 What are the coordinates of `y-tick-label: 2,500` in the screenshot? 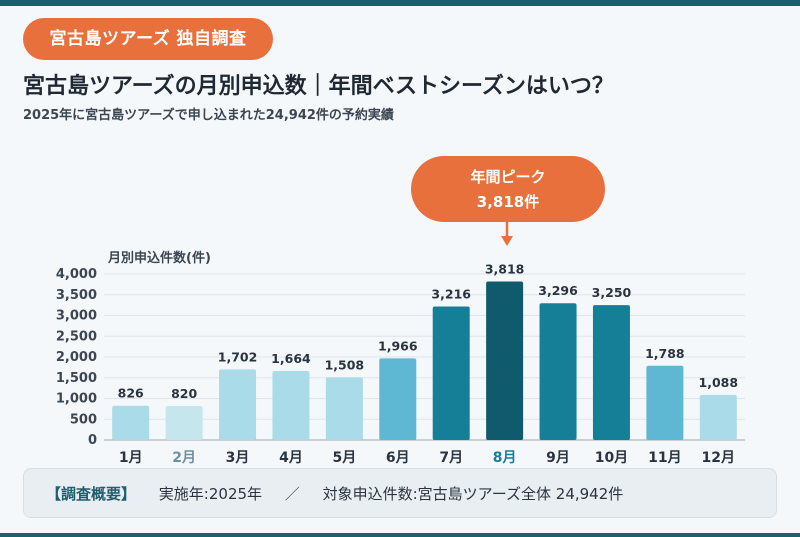 It's located at (76, 336).